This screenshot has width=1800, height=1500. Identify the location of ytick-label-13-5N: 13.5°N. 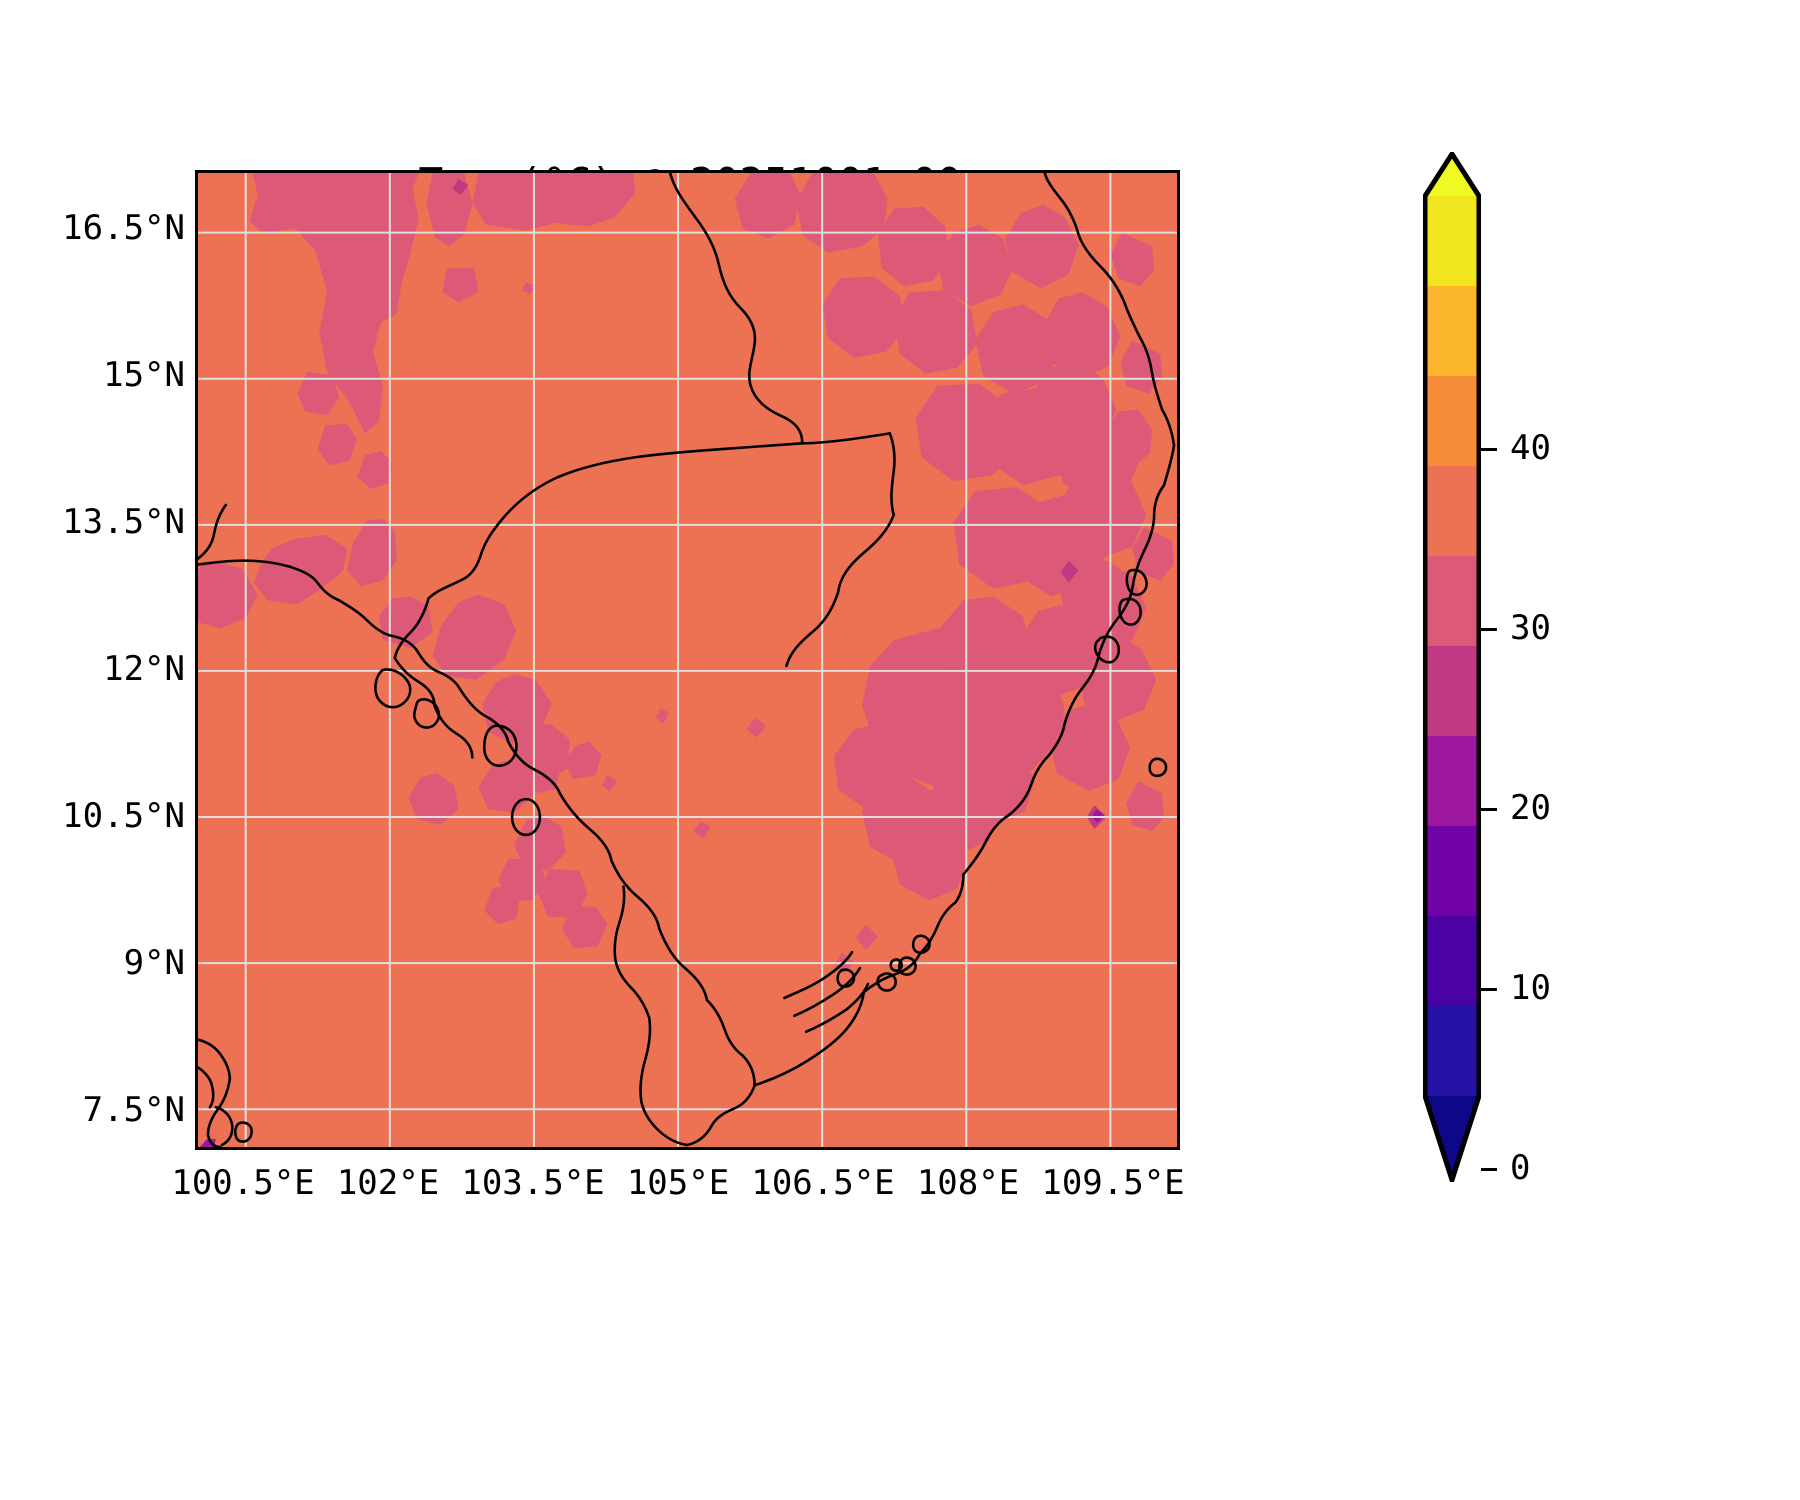
(123, 522).